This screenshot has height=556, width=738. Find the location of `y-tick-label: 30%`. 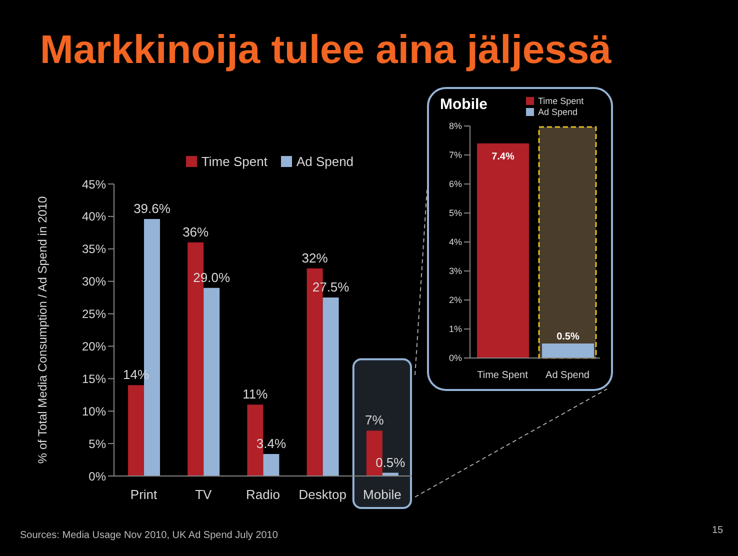

y-tick-label: 30% is located at coordinates (94, 281).